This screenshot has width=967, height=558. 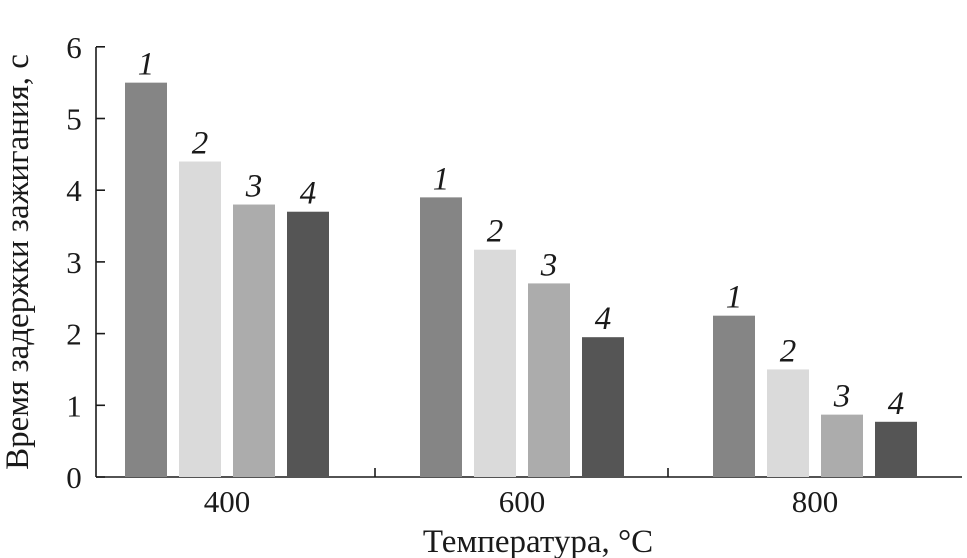 I want to click on y-tick-label: 0, so click(x=74, y=477).